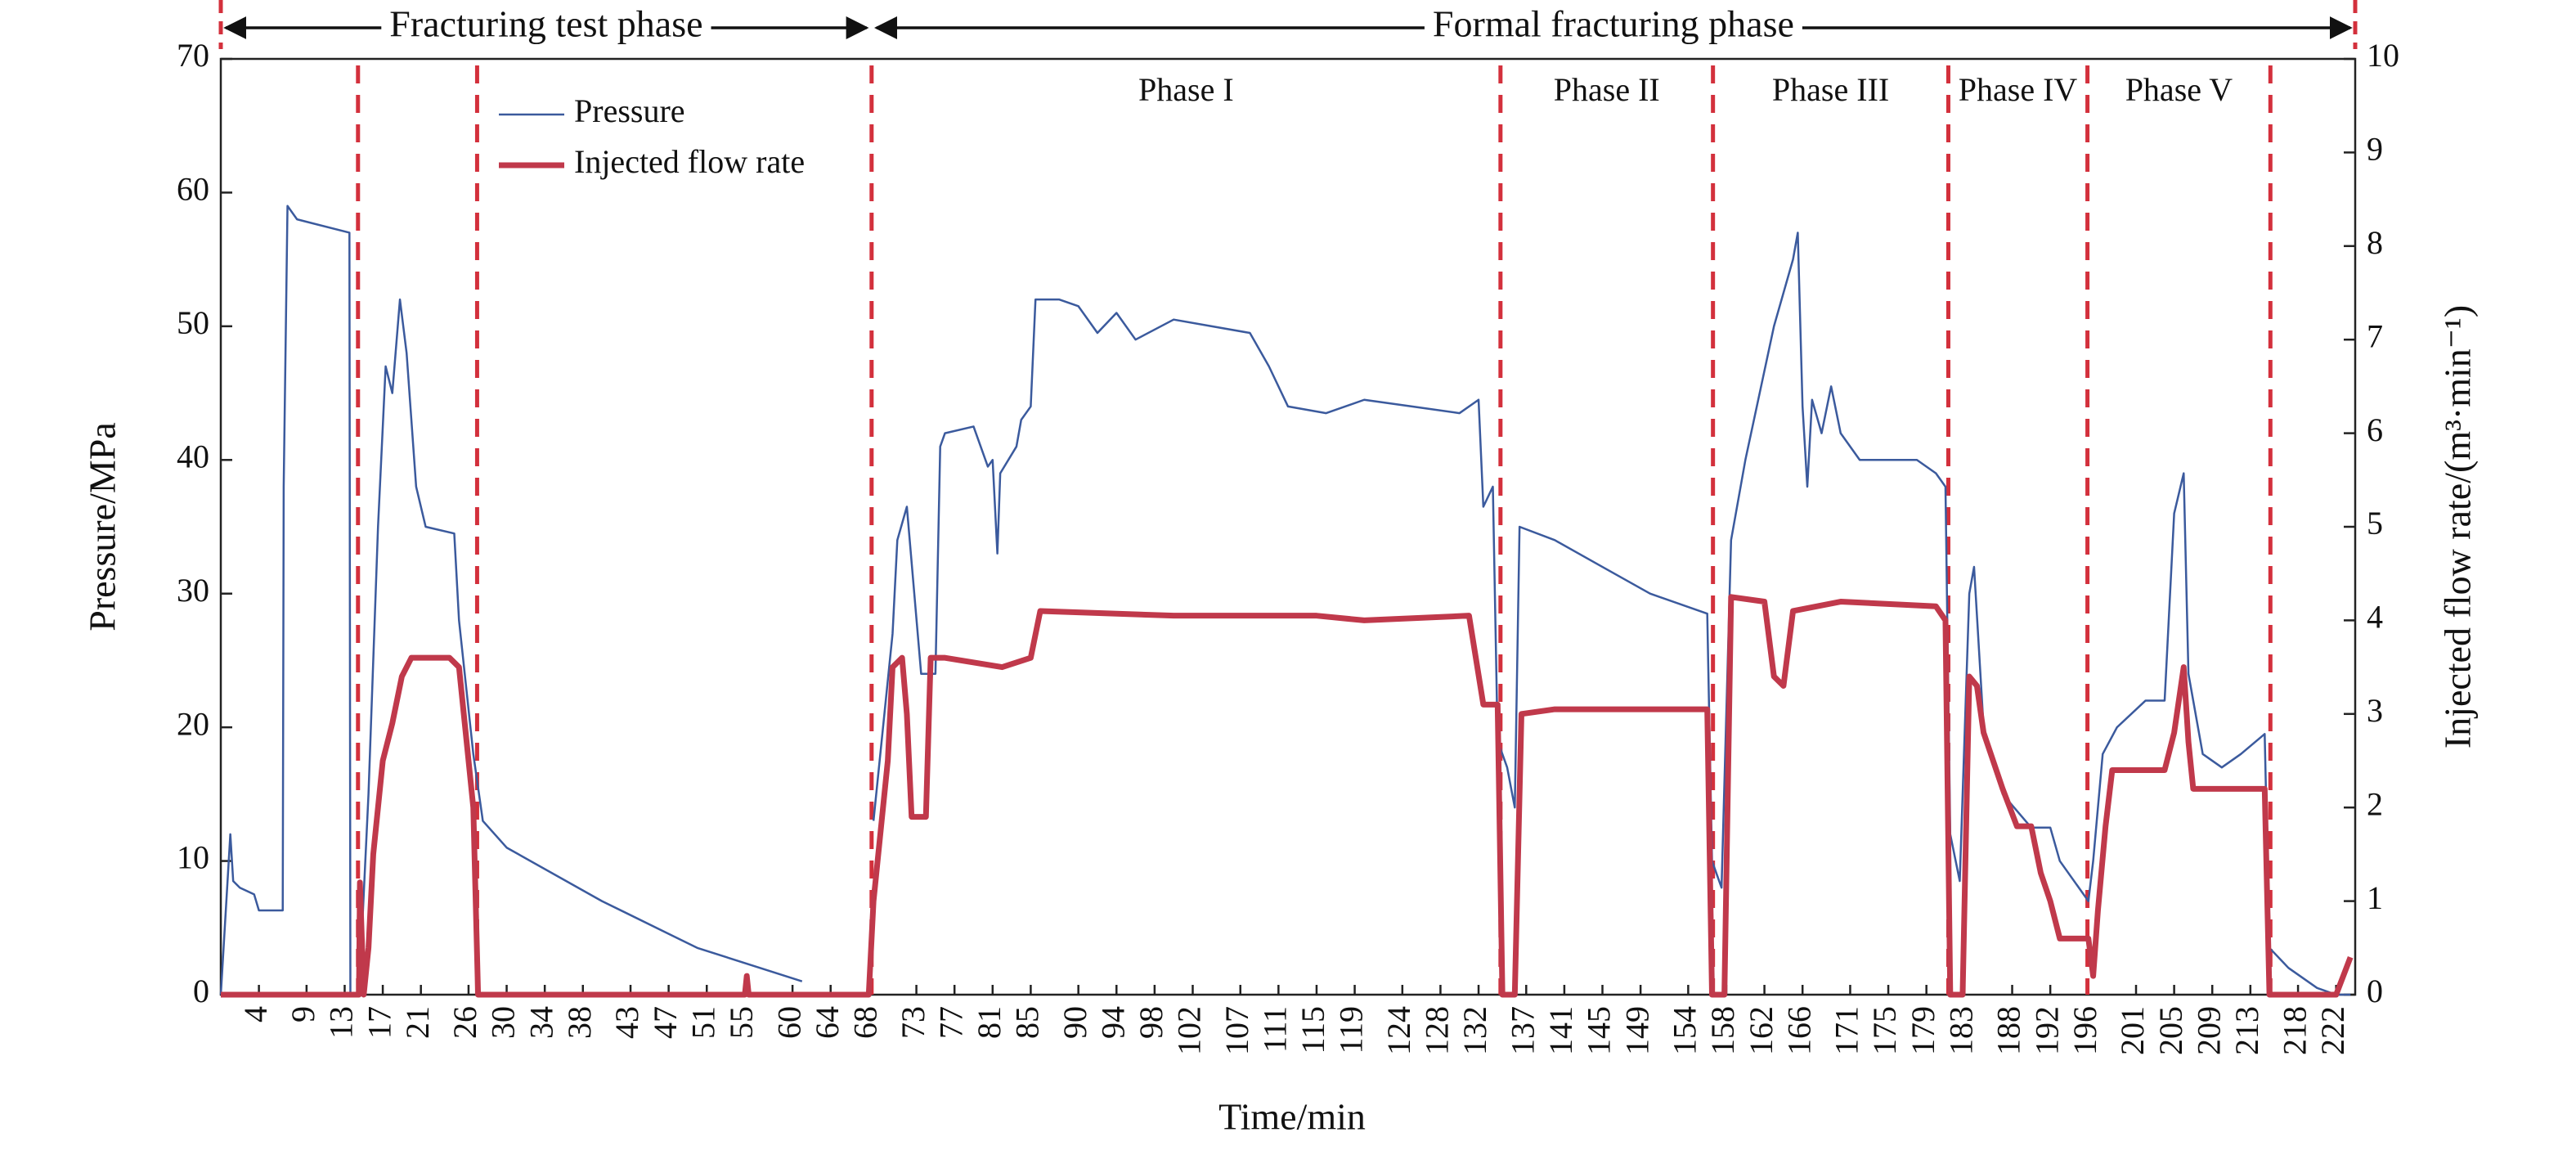  I want to click on y-tick-label: 0, so click(201, 991).